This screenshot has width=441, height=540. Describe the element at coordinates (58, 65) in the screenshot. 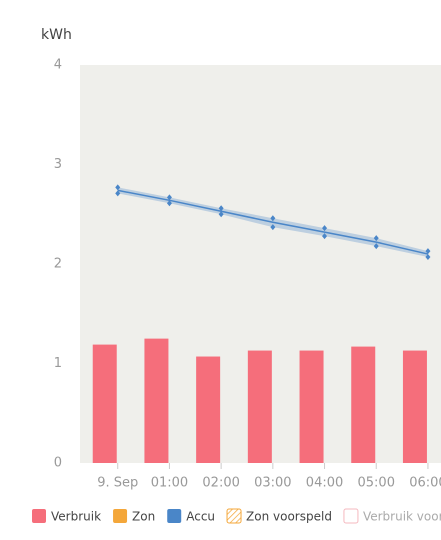

I see `y-tick-label: 4` at that location.